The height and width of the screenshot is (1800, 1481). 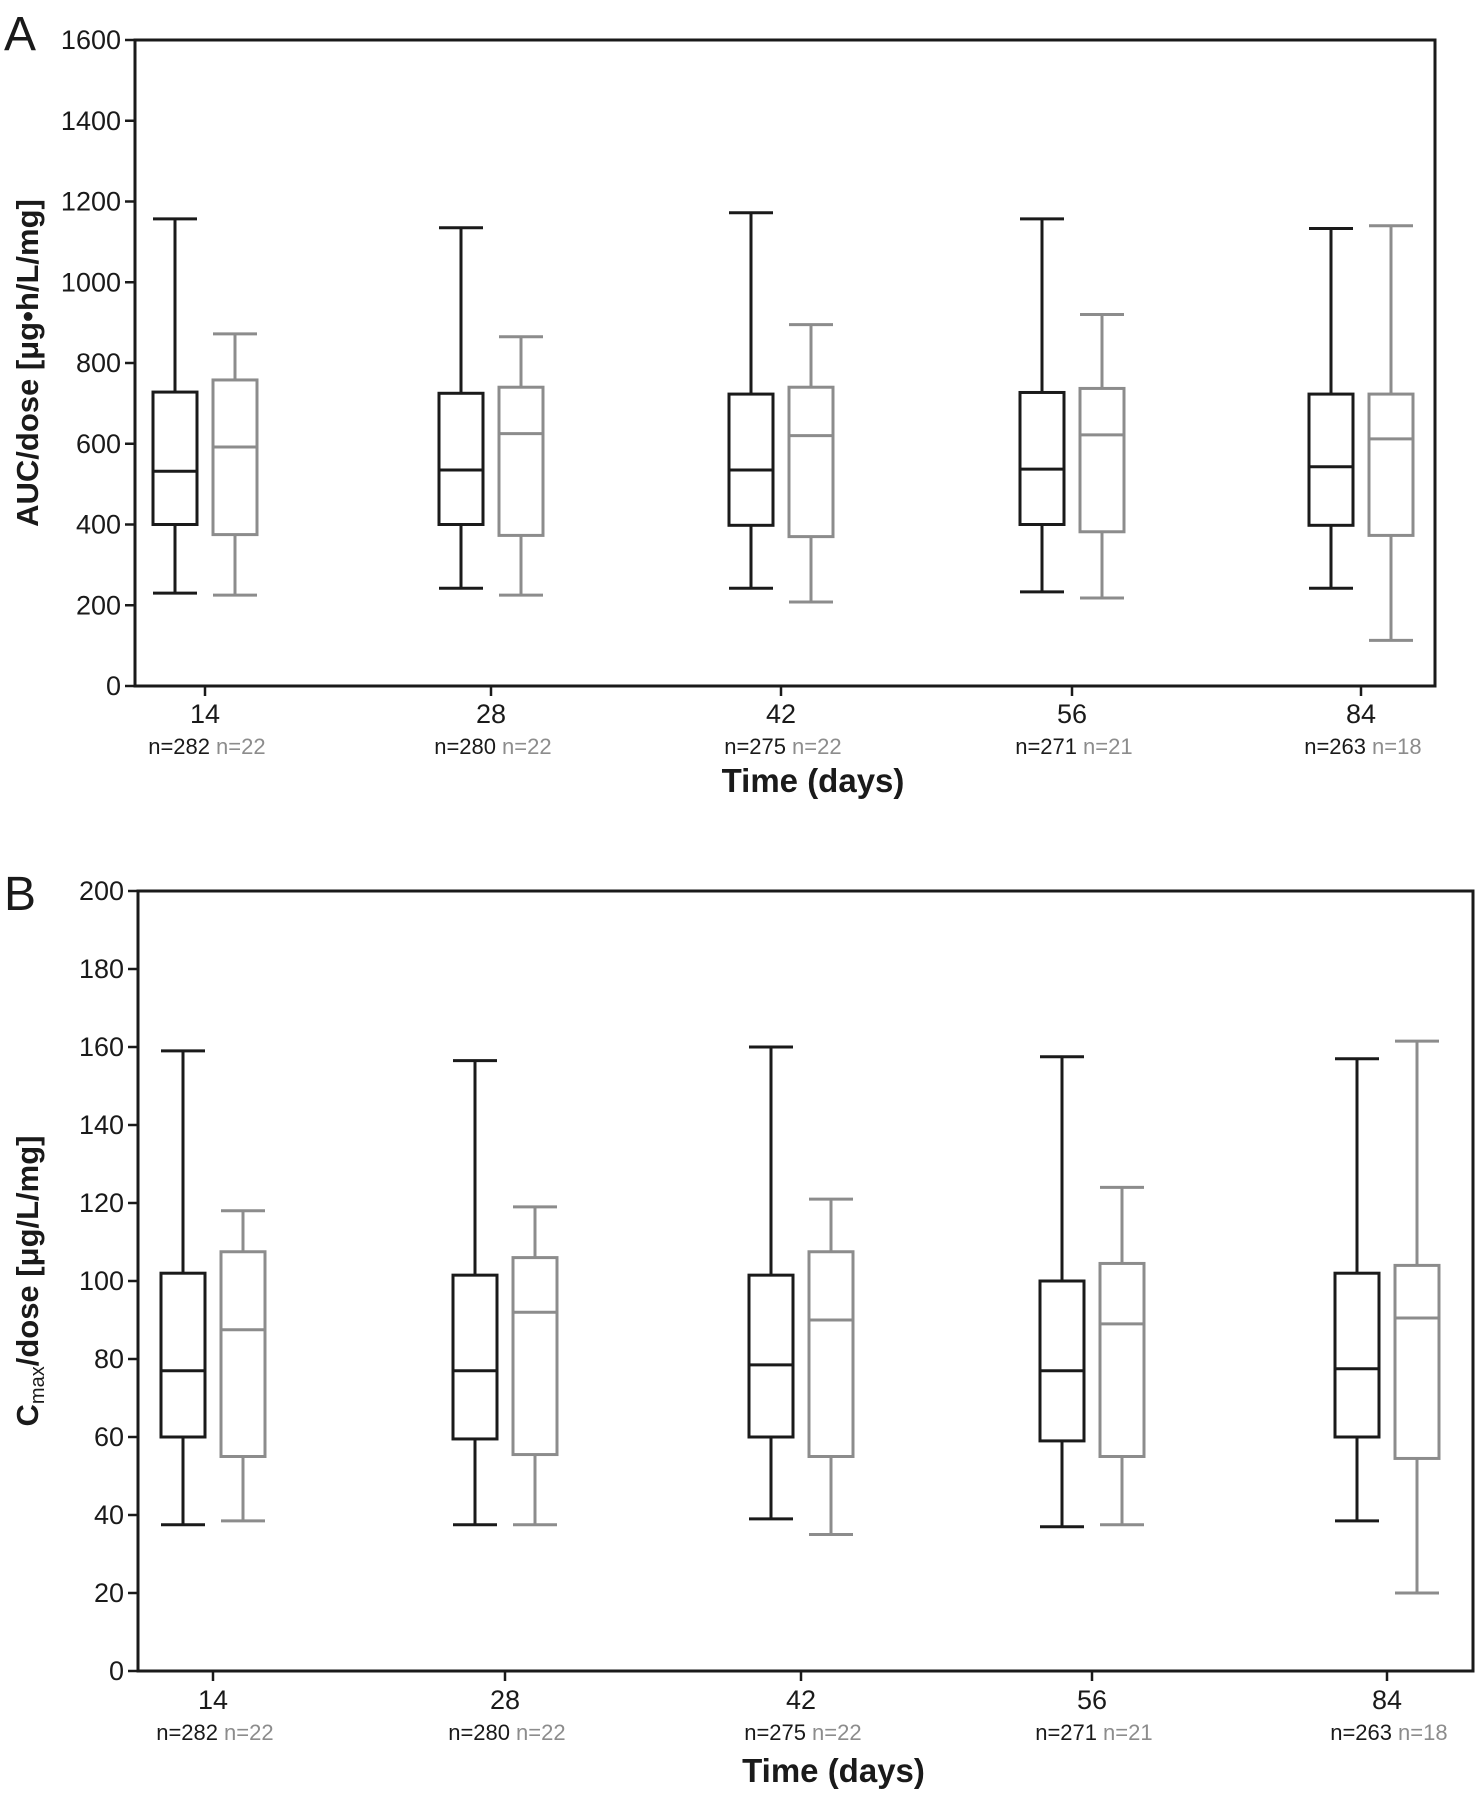 What do you see at coordinates (101, 969) in the screenshot?
I see `y-tick-label: 180` at bounding box center [101, 969].